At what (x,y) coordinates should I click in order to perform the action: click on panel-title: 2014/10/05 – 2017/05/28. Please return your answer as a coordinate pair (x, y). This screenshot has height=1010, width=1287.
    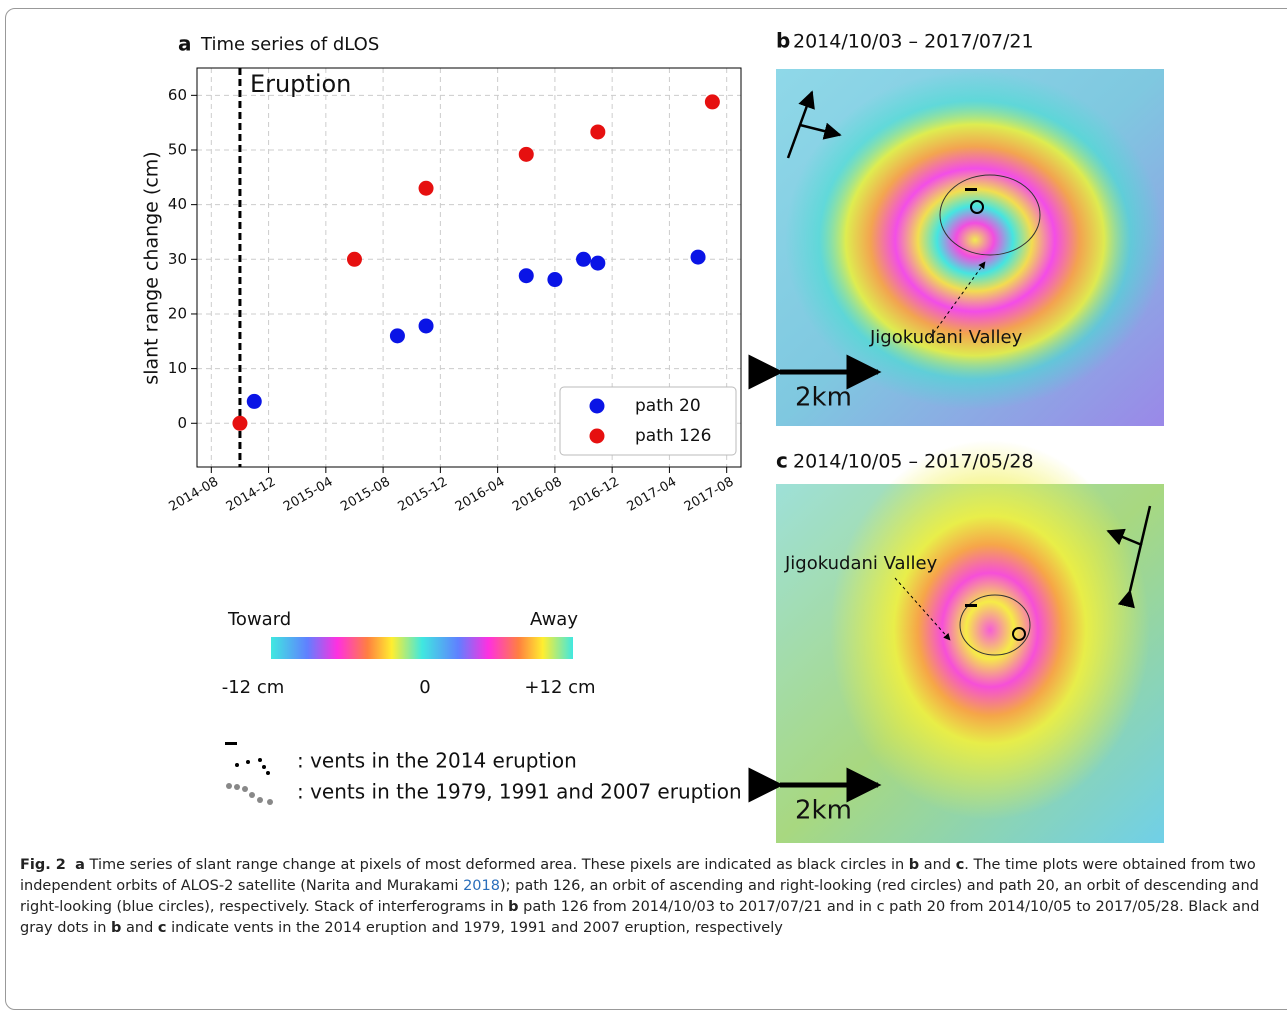
    Looking at the image, I should click on (913, 462).